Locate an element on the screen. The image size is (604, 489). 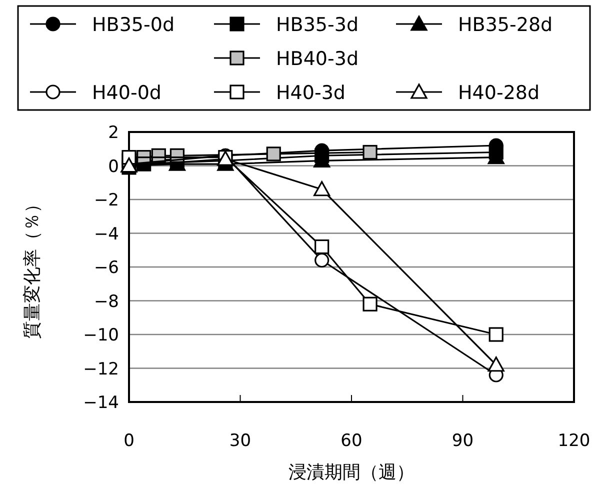
legend-label: HB40-3d is located at coordinates (317, 59).